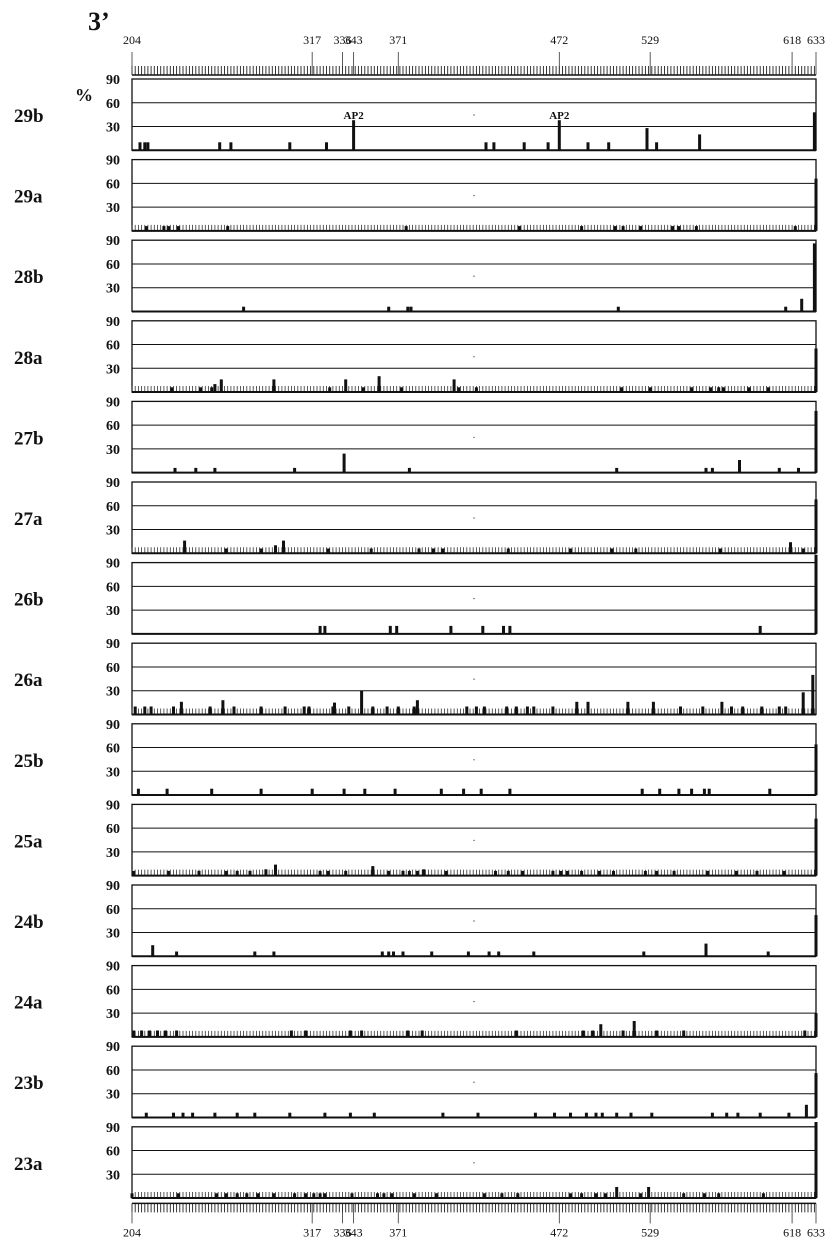 The width and height of the screenshot is (834, 1247). Describe the element at coordinates (113, 241) in the screenshot. I see `y-tick-label: 90` at that location.